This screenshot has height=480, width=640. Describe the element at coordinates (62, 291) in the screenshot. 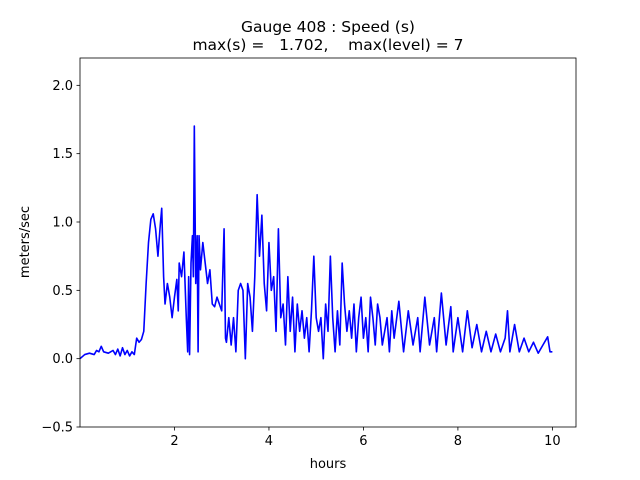

I see `y-tick-label: 0.5` at that location.